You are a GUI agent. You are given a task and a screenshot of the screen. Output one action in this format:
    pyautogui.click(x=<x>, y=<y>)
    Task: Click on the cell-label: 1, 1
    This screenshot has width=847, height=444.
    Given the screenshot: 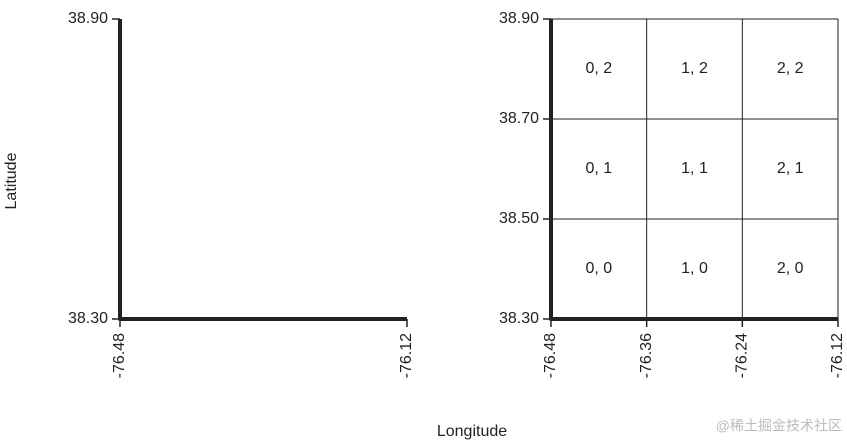 What is the action you would take?
    pyautogui.click(x=694, y=168)
    